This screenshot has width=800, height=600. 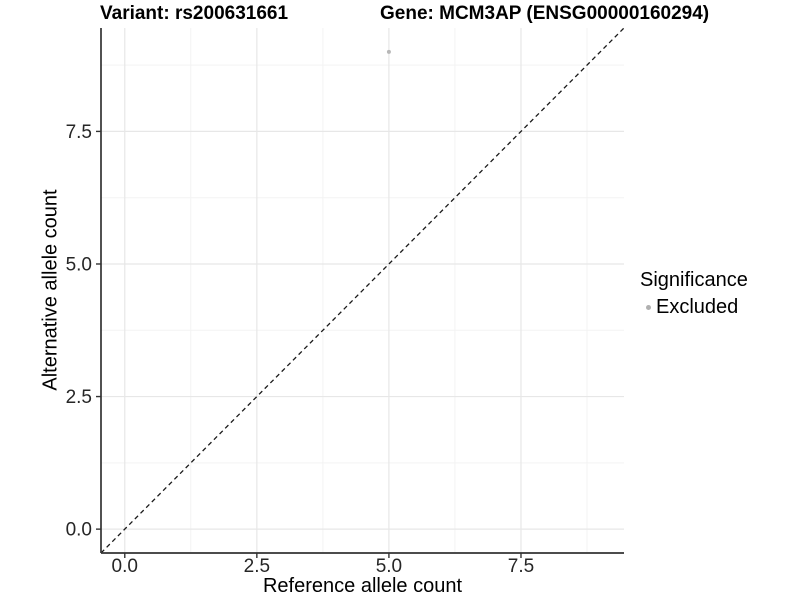 I want to click on x-axis-title: Reference allele count, so click(x=362, y=586).